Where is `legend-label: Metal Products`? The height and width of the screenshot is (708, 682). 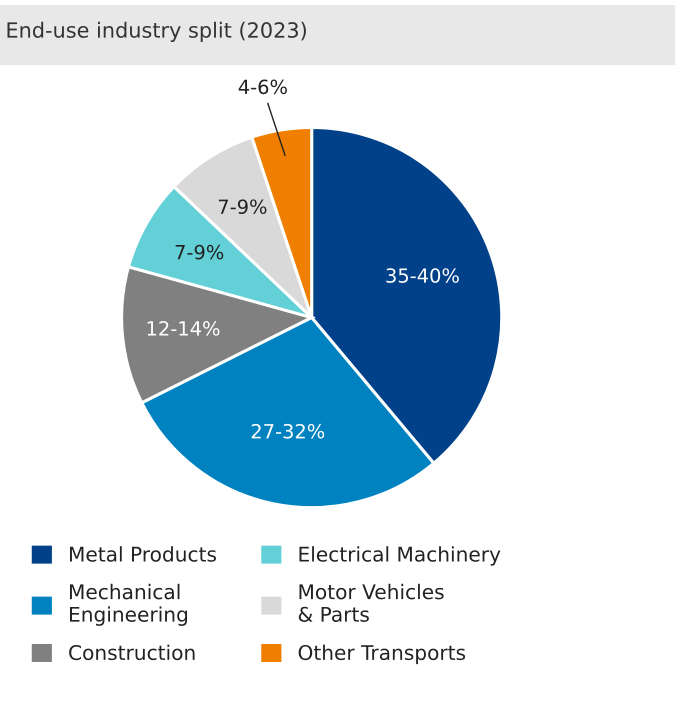
legend-label: Metal Products is located at coordinates (143, 554).